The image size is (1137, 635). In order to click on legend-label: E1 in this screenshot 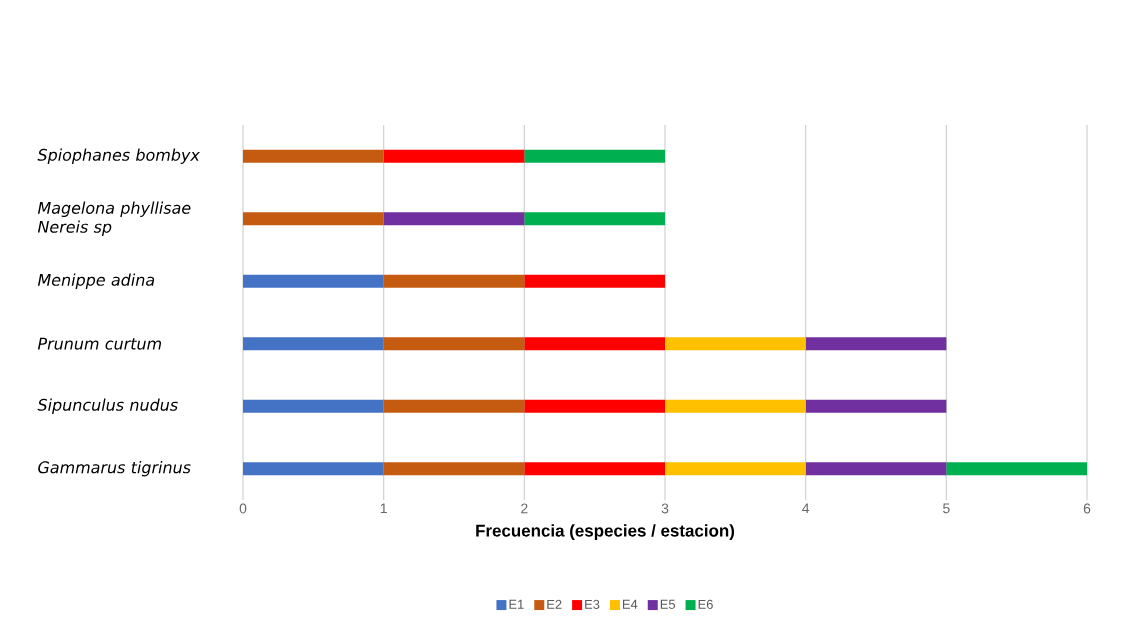, I will do `click(516, 604)`.